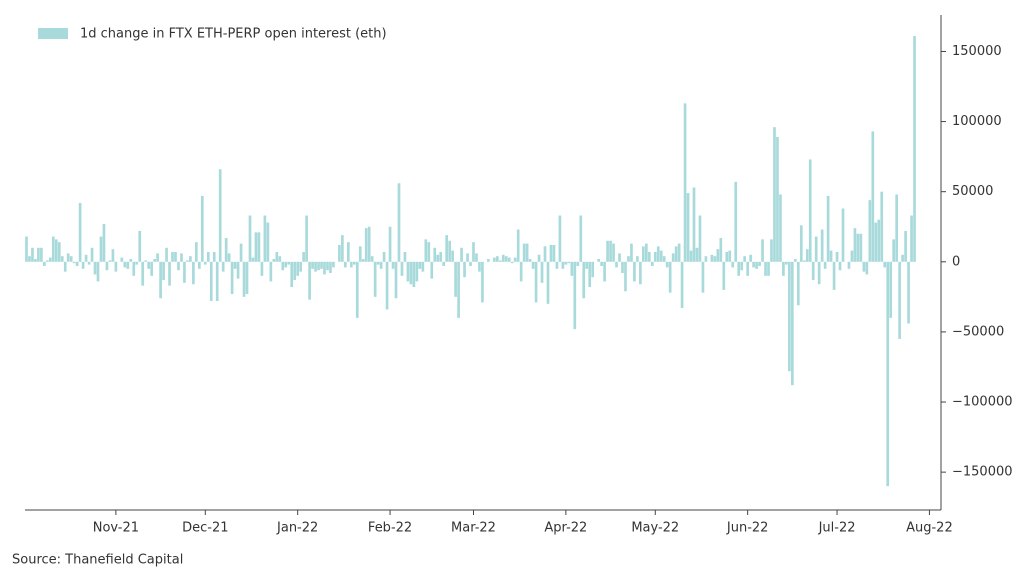  Describe the element at coordinates (956, 261) in the screenshot. I see `y-tick-label: 0` at that location.